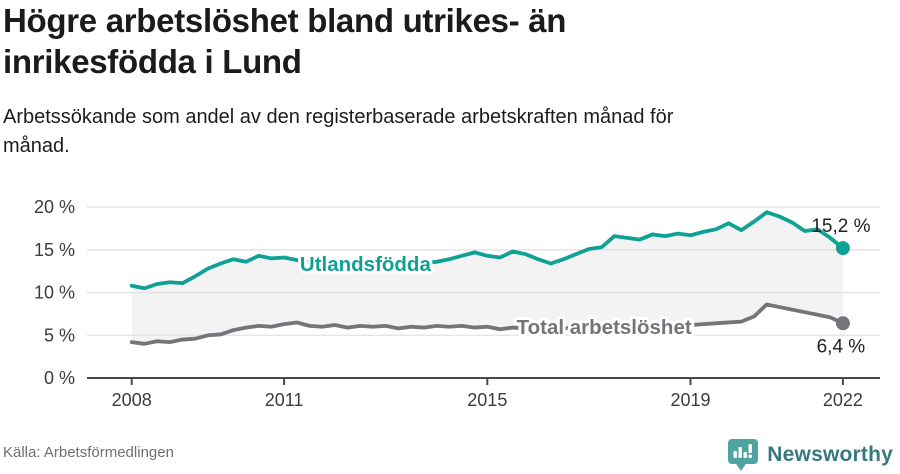  Describe the element at coordinates (840, 226) in the screenshot. I see `series-end-value-label-0: 15,2 %` at that location.